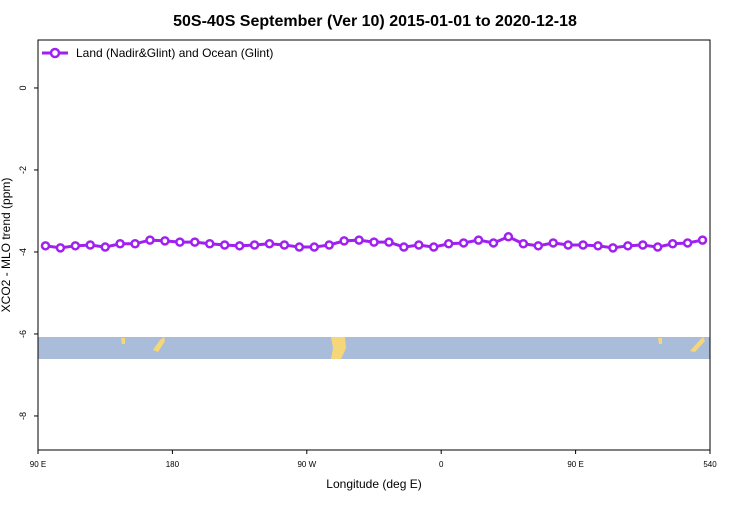 This screenshot has width=750, height=505. Describe the element at coordinates (306, 464) in the screenshot. I see `x-tick-label: 90 W` at that location.